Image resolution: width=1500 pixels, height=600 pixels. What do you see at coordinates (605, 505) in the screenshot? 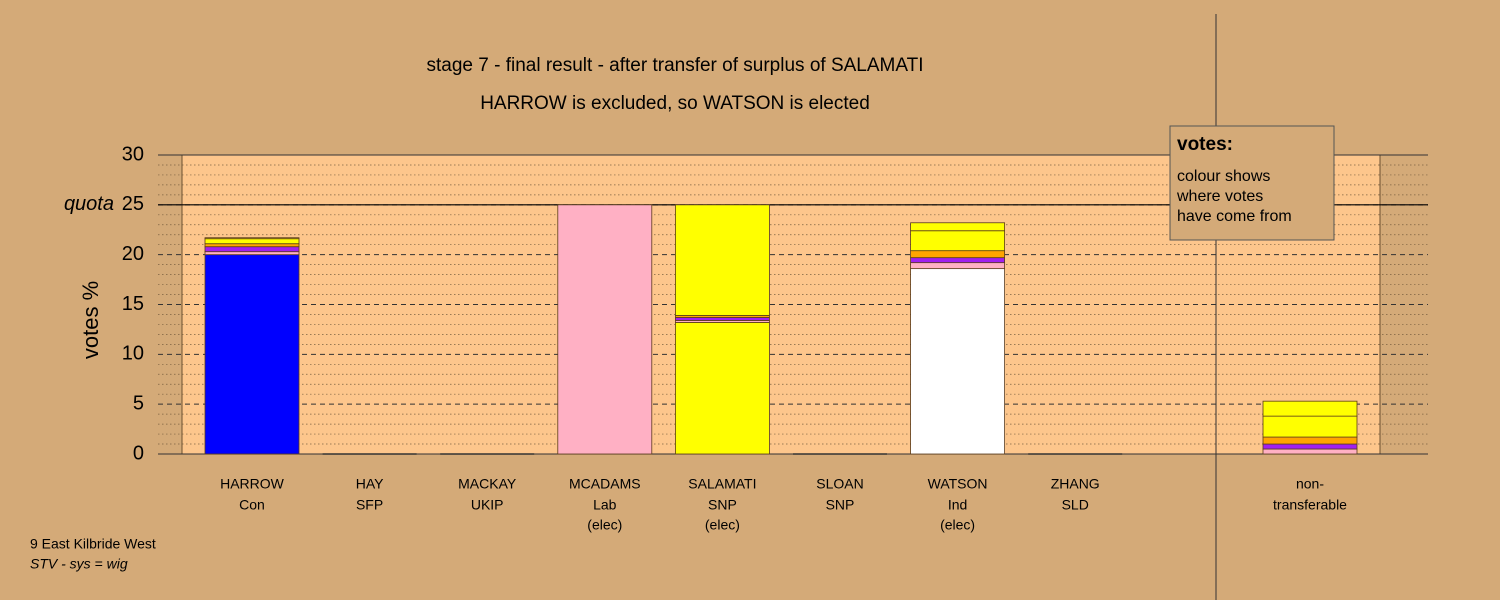
I see `x-tick-label: Lab` at bounding box center [605, 505].